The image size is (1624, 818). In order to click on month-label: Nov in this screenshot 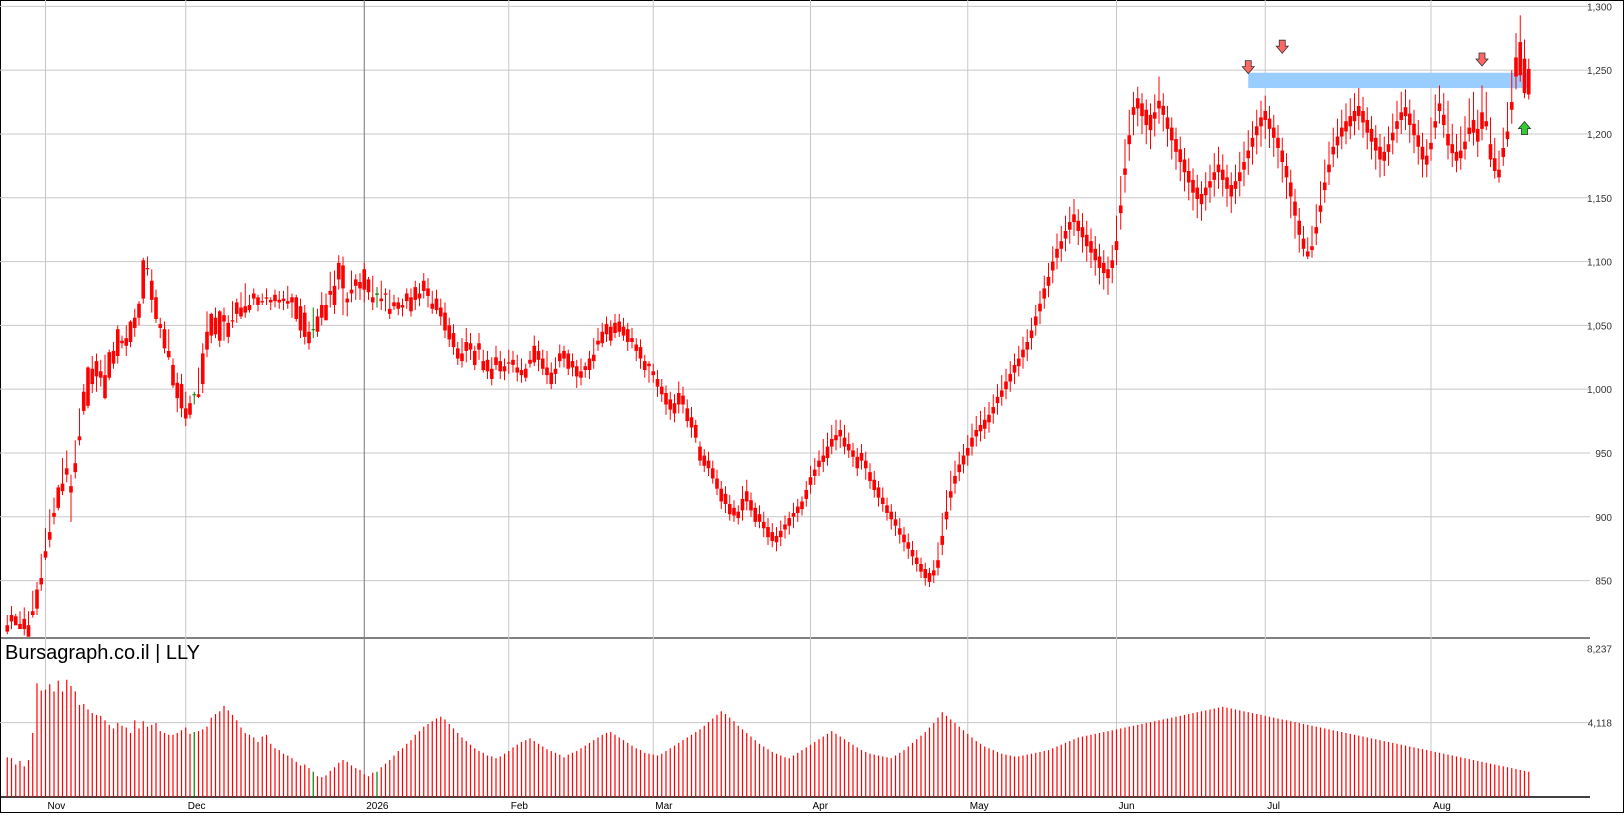, I will do `click(57, 806)`.